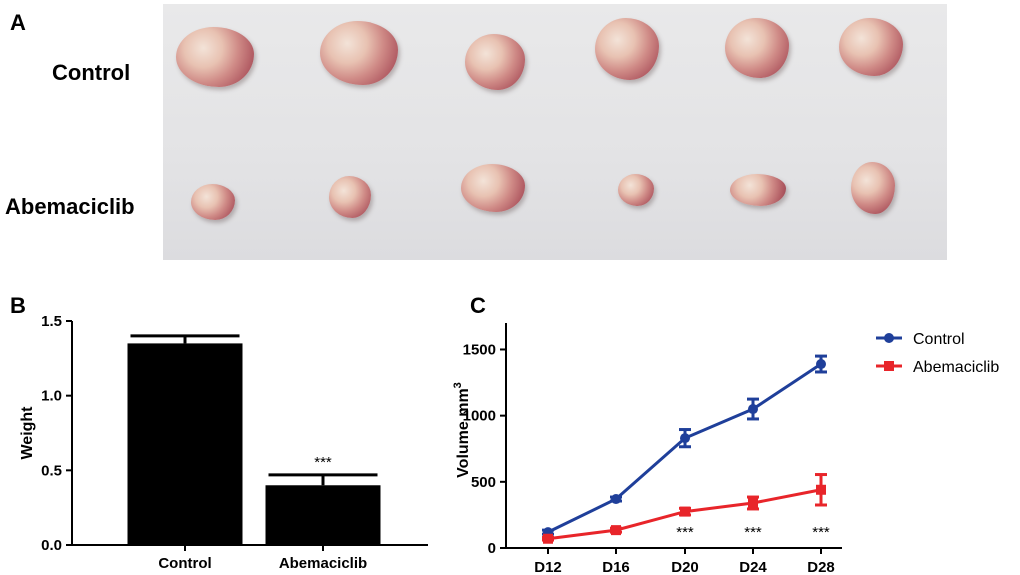  What do you see at coordinates (462, 430) in the screenshot?
I see `y-axis-label: Volume mm3` at bounding box center [462, 430].